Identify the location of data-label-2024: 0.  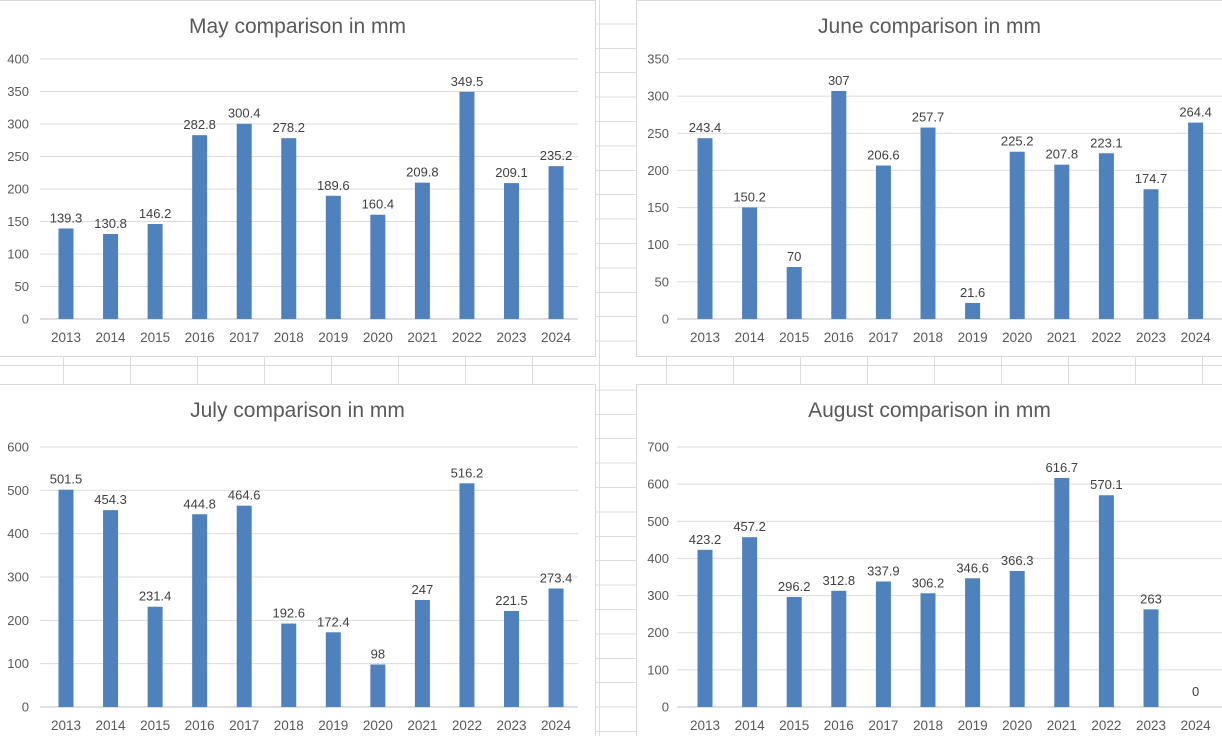
(1195, 691).